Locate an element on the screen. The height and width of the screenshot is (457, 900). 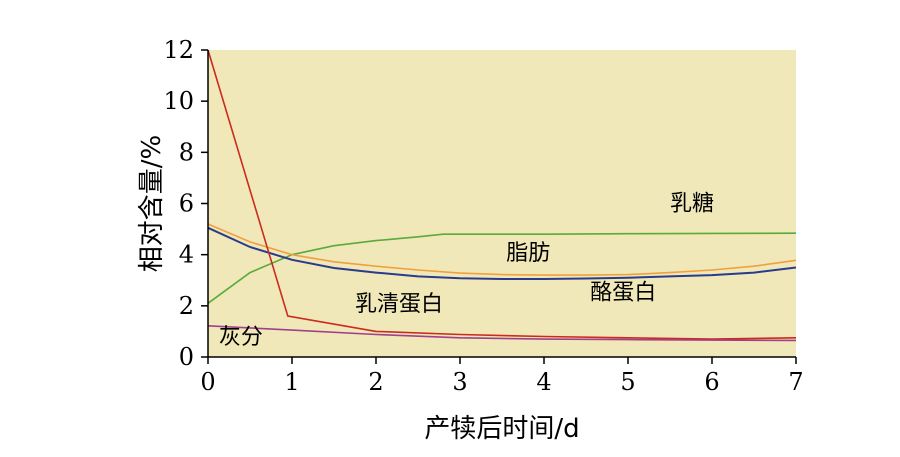
y-tick-label: 8 is located at coordinates (186, 152).